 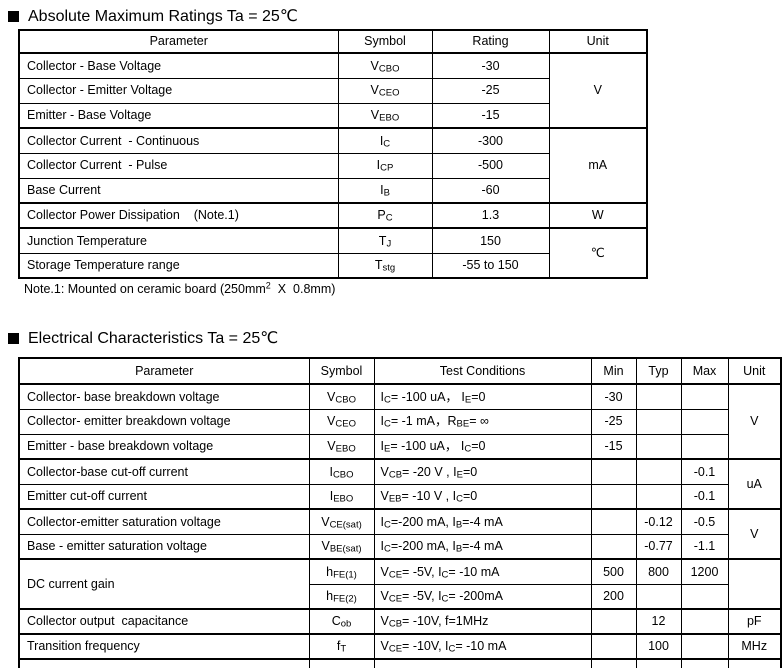 I want to click on symbol-cell: IC, so click(x=385, y=140).